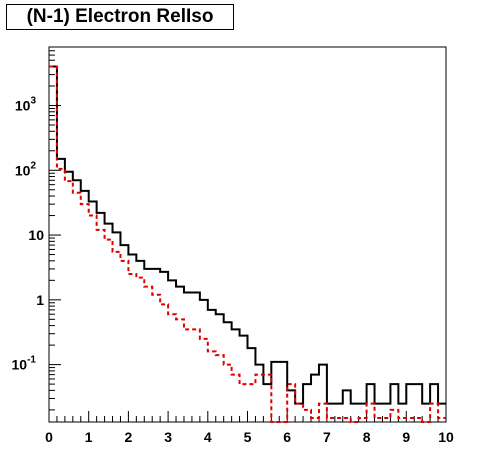 This screenshot has width=496, height=472. Describe the element at coordinates (446, 437) in the screenshot. I see `x-tick-label: 10` at that location.